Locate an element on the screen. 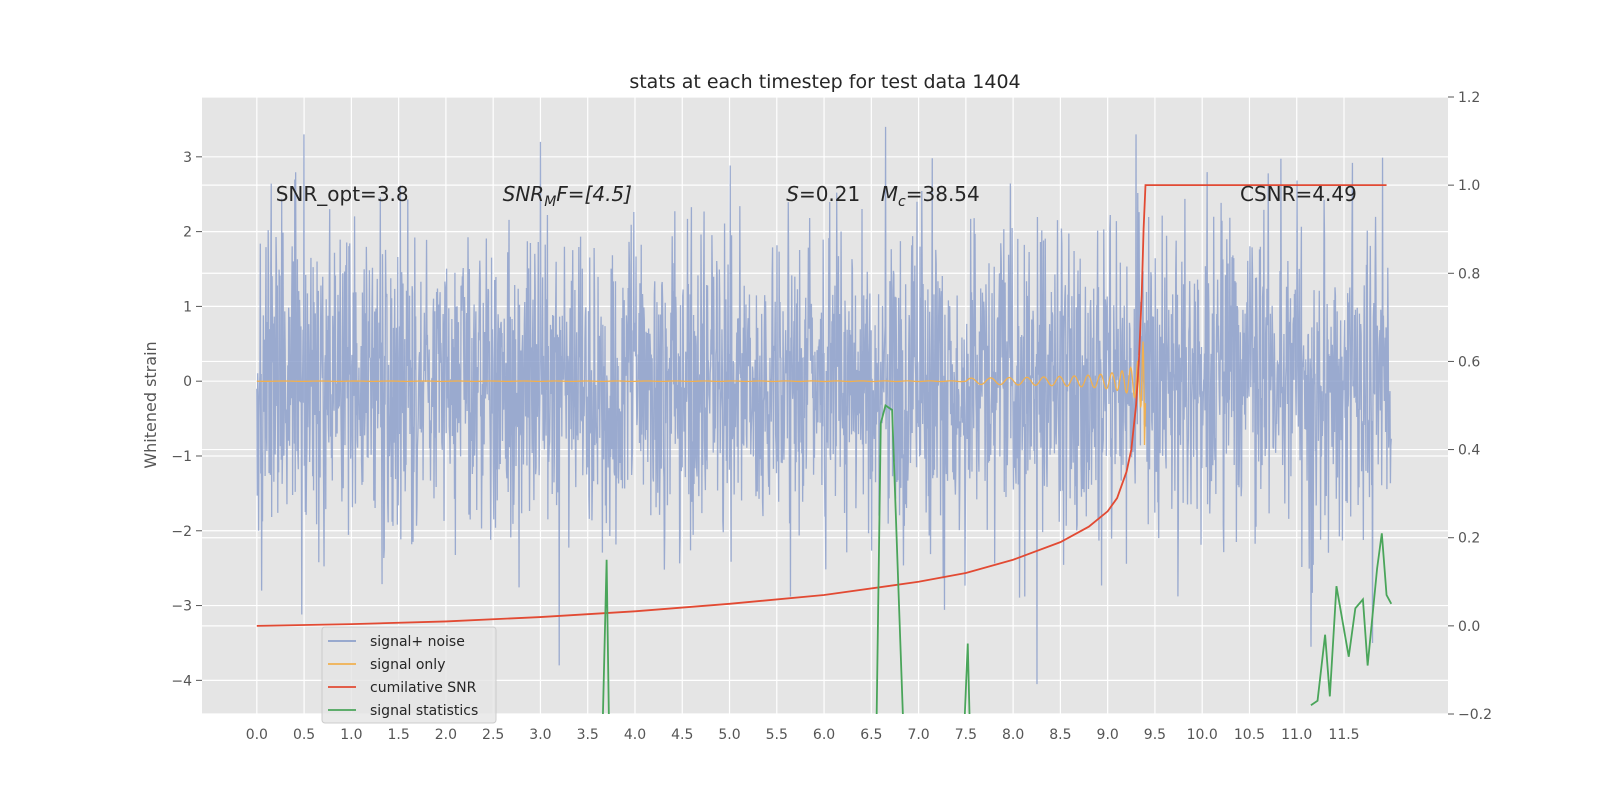  x-tick-label: 6.5 is located at coordinates (871, 735).